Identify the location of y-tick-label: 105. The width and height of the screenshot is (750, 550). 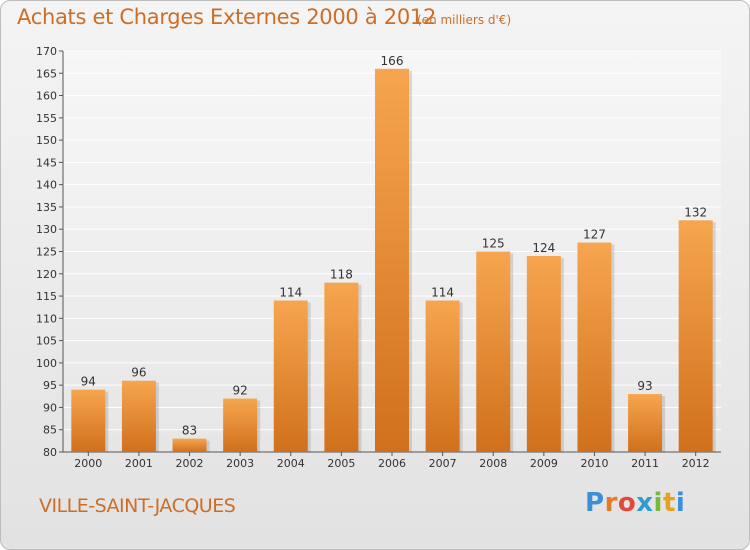
(46, 341).